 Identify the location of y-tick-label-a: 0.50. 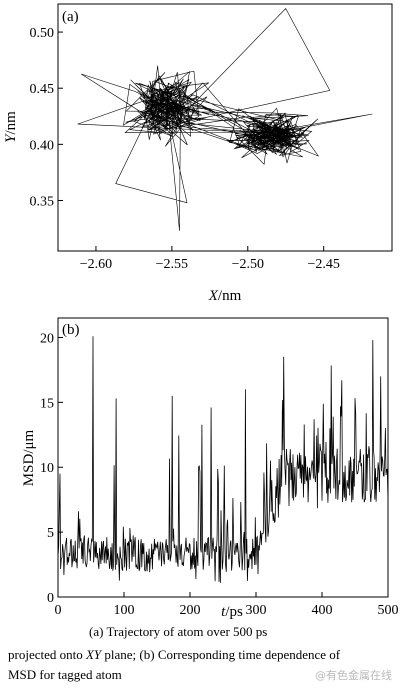
(42, 33).